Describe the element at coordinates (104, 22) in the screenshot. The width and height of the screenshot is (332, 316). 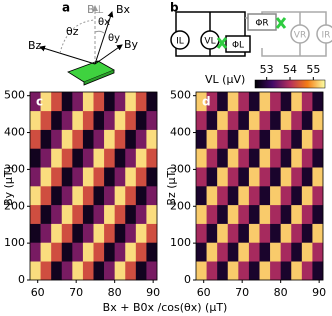
I see `angle-label: θx` at that location.